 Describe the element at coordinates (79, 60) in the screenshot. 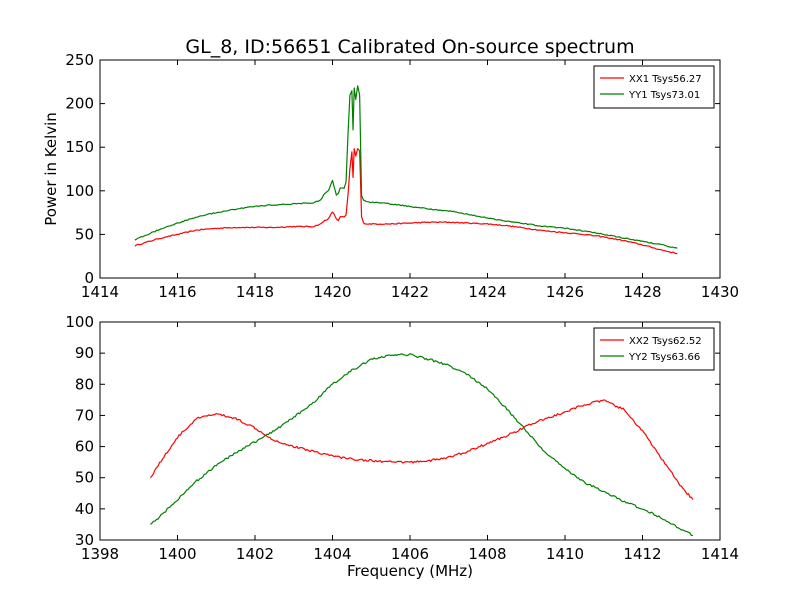

I see `chart0-y-tick-label: 250` at that location.